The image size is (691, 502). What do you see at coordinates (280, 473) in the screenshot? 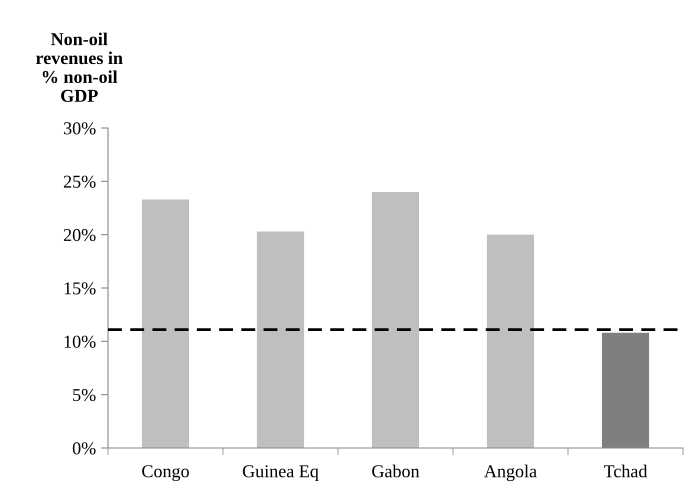
I see `x-tick-label: Guinea Eq` at bounding box center [280, 473].